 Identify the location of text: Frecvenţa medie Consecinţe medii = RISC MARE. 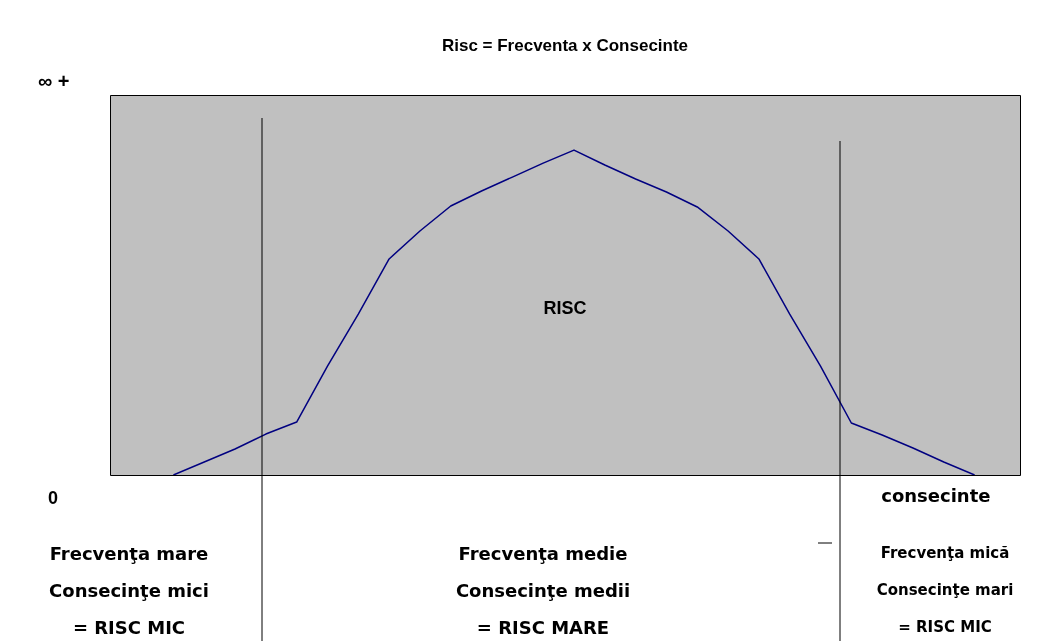
(543, 591).